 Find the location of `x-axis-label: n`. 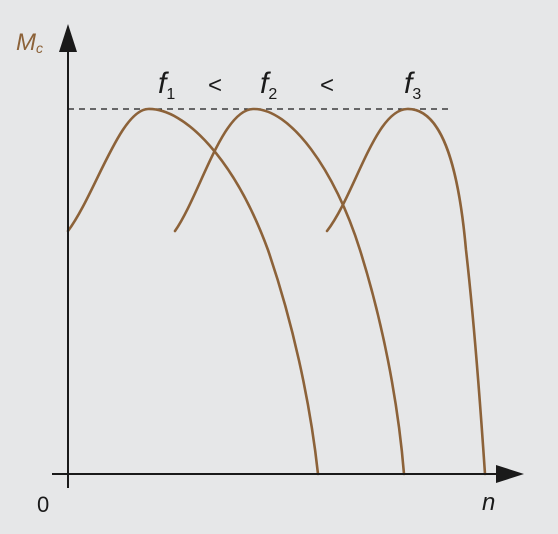

x-axis-label: n is located at coordinates (488, 502).